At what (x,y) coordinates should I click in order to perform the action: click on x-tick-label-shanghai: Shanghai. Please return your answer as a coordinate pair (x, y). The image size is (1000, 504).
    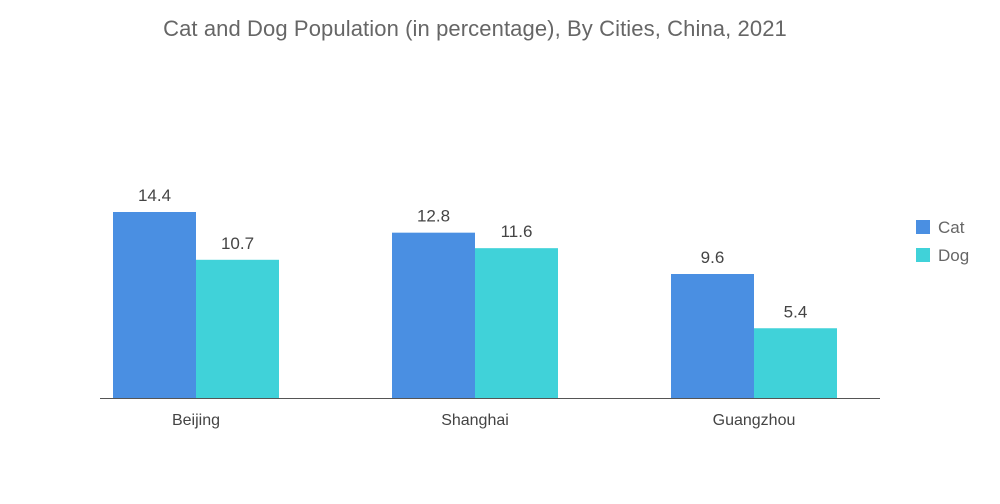
    Looking at the image, I should click on (475, 420).